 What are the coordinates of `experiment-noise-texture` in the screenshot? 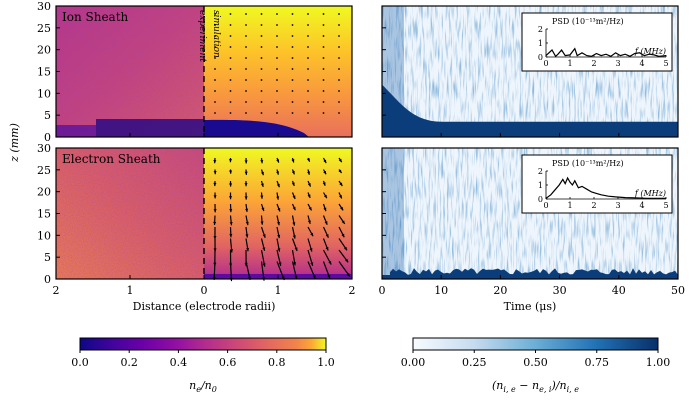 It's located at (130, 71).